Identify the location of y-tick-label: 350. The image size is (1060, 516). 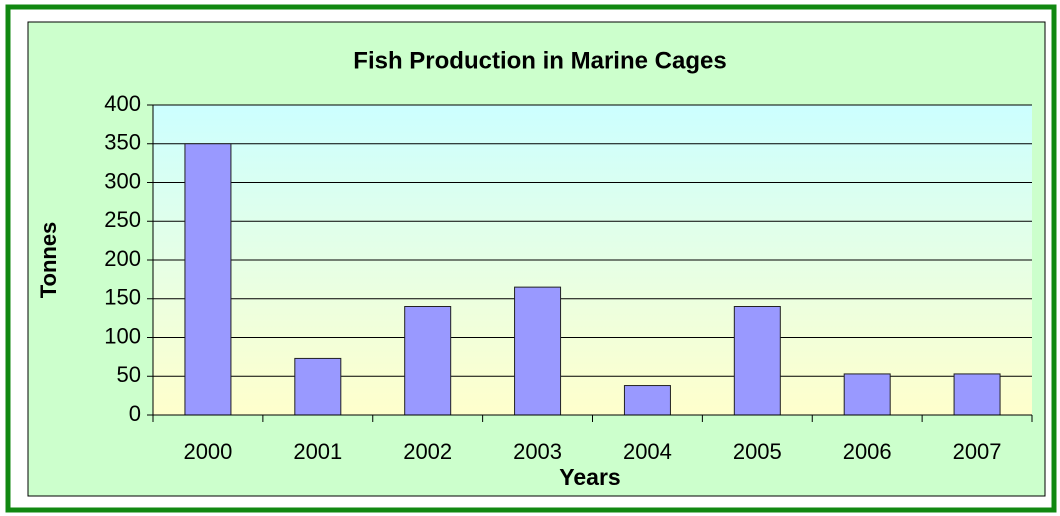
(122, 142).